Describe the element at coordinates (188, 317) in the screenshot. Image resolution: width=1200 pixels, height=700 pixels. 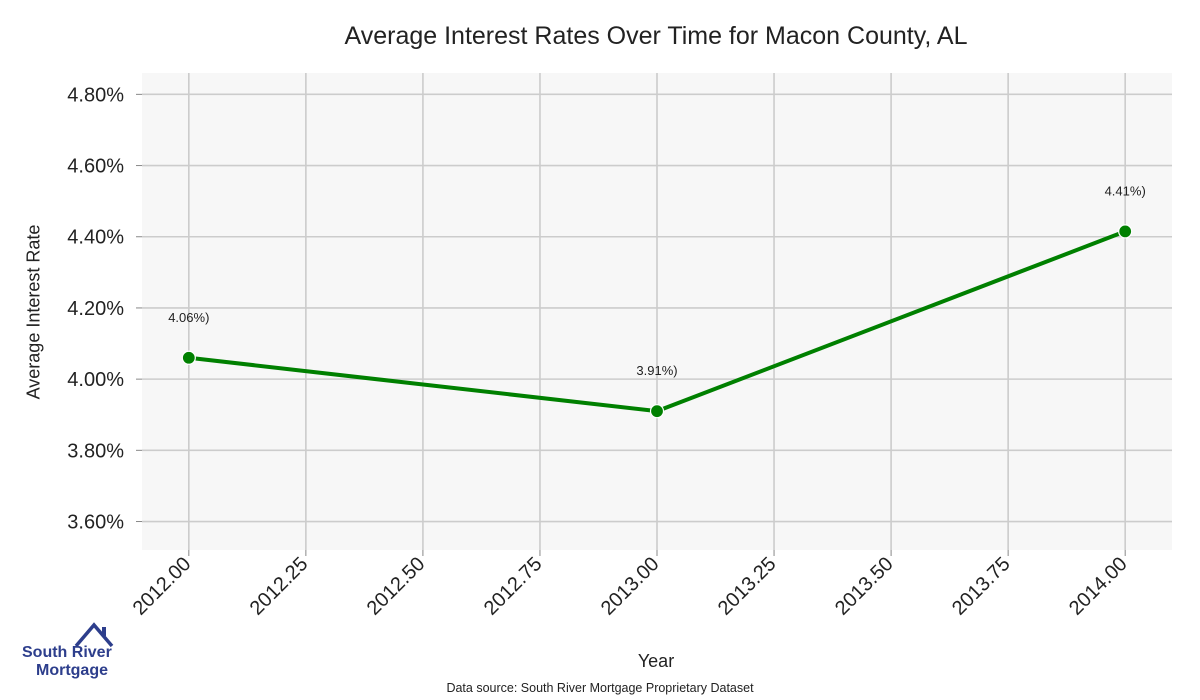
I see `data-label: 4.06%)` at that location.